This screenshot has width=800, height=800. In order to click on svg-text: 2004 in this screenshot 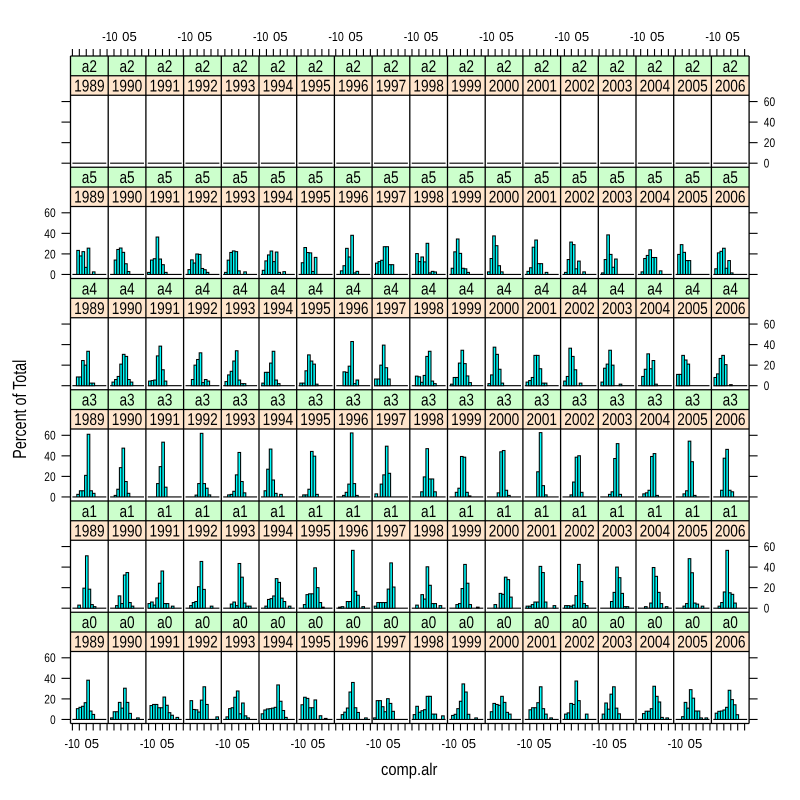, I will do `click(655, 85)`.